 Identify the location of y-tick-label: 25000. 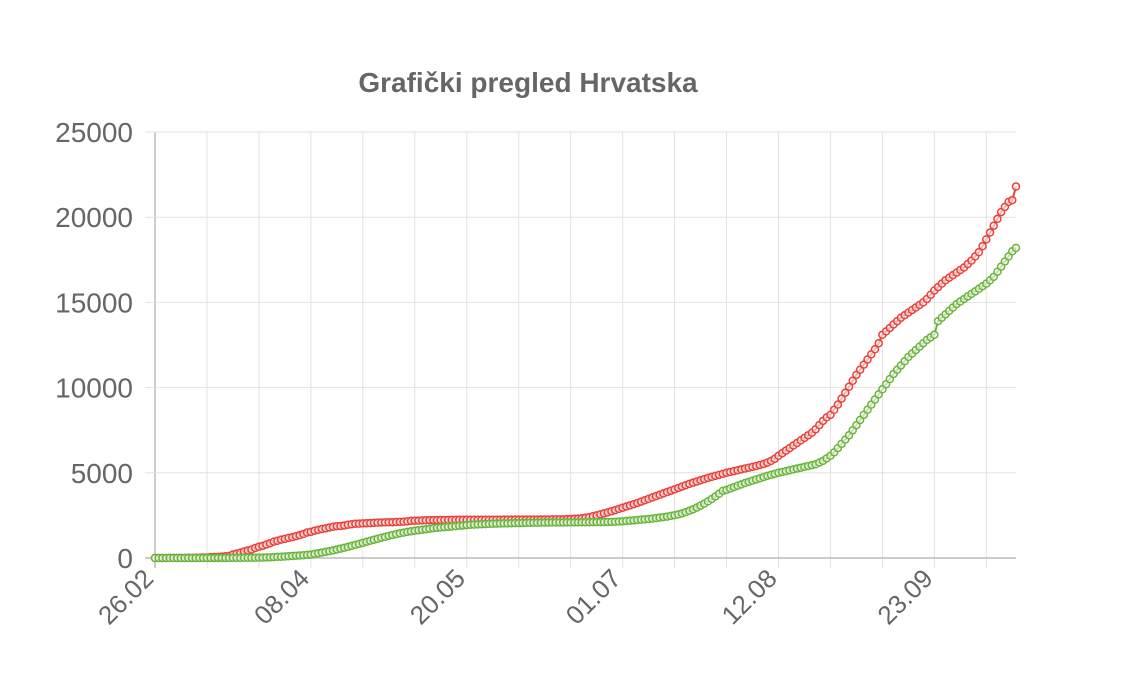
(94, 132).